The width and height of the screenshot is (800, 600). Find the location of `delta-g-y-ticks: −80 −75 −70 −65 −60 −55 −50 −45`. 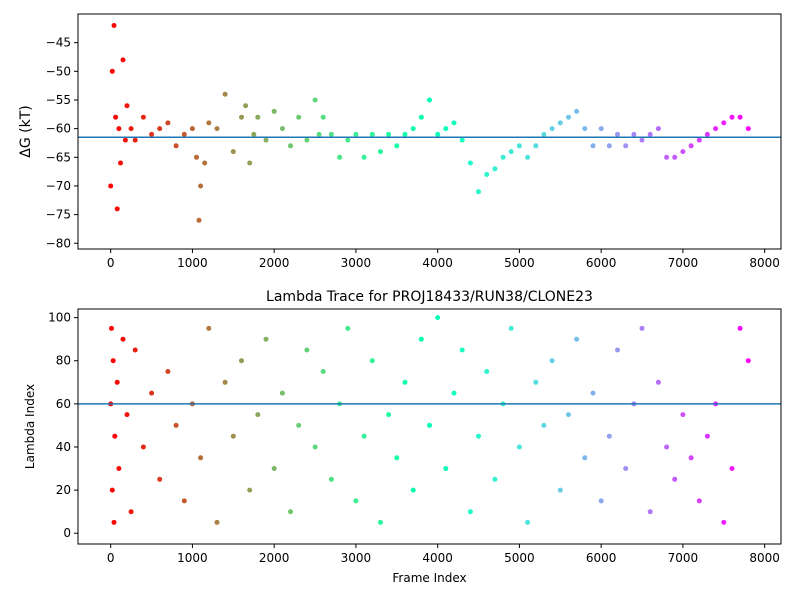

delta-g-y-ticks: −80 −75 −70 −65 −60 −55 −50 −45 is located at coordinates (62, 143).